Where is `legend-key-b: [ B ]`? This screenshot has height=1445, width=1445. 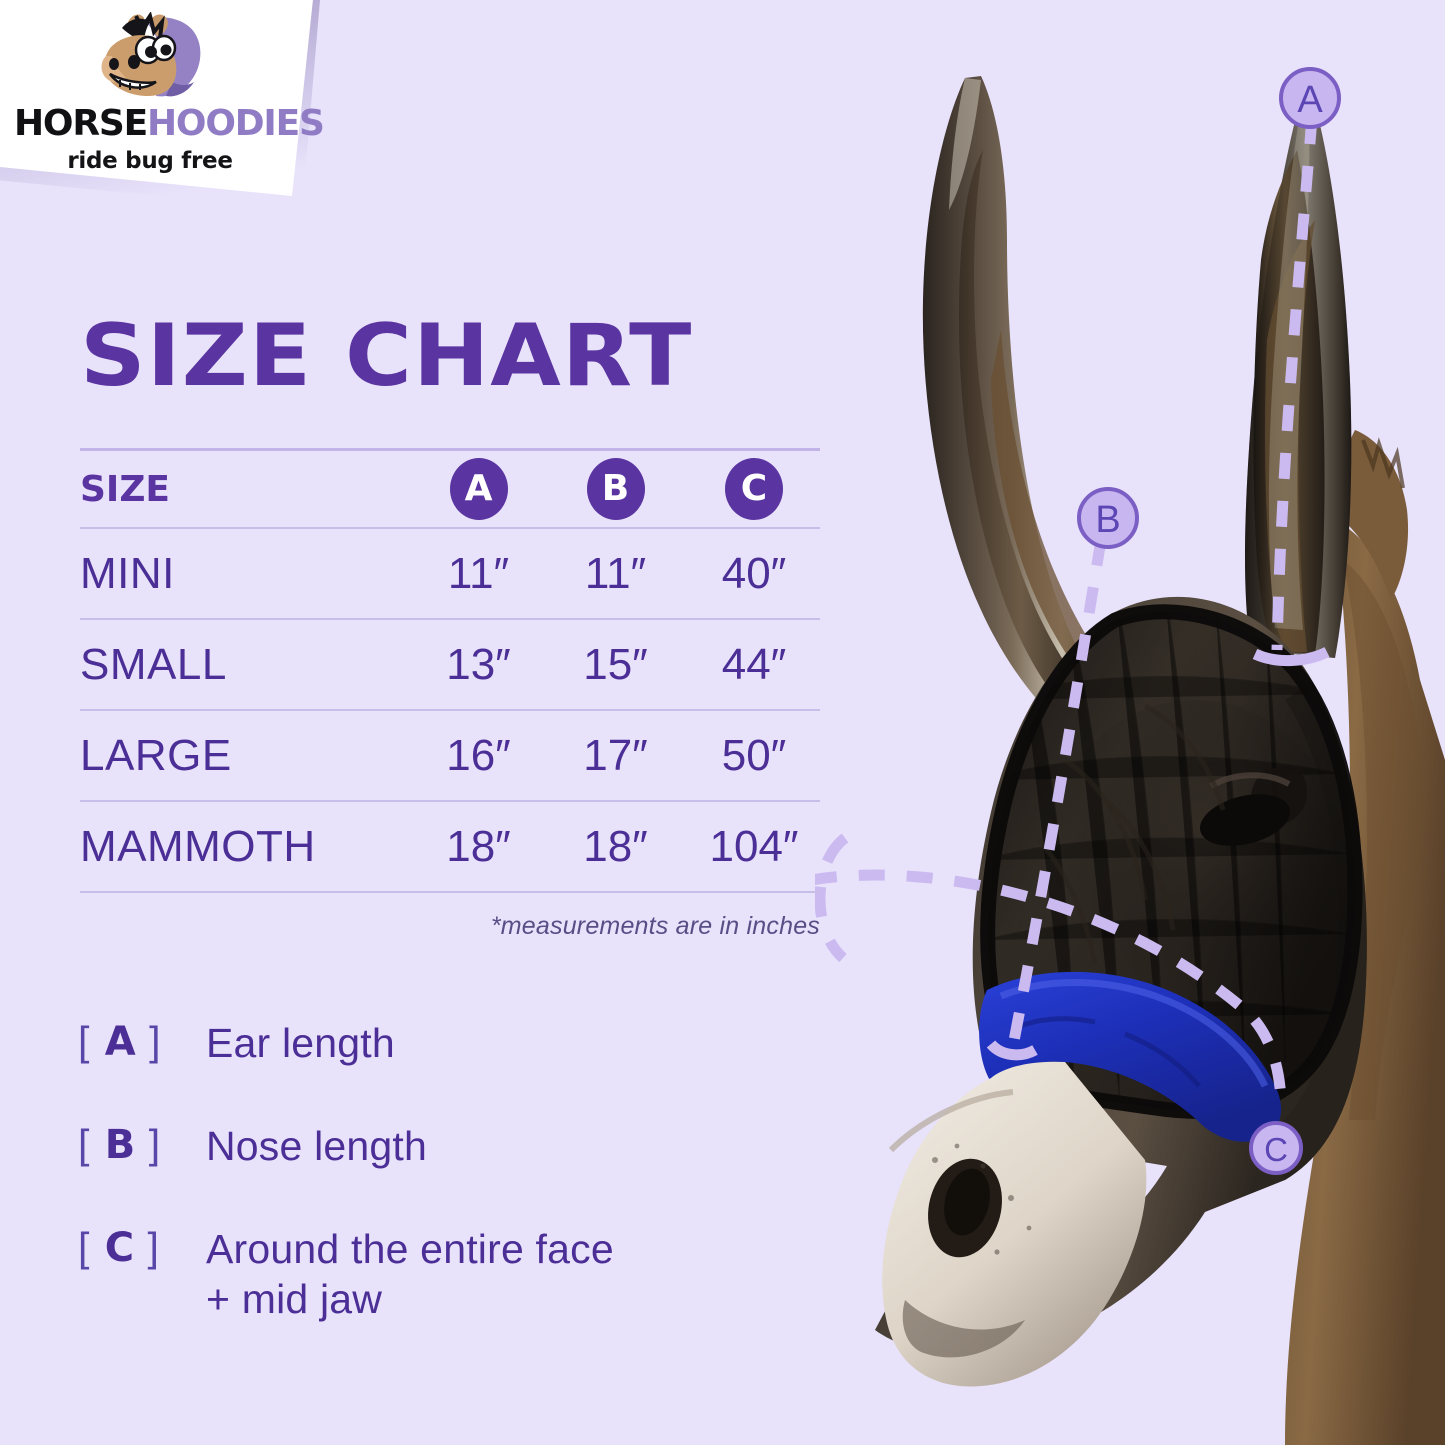
legend-key-b: [ B ] is located at coordinates (120, 1145).